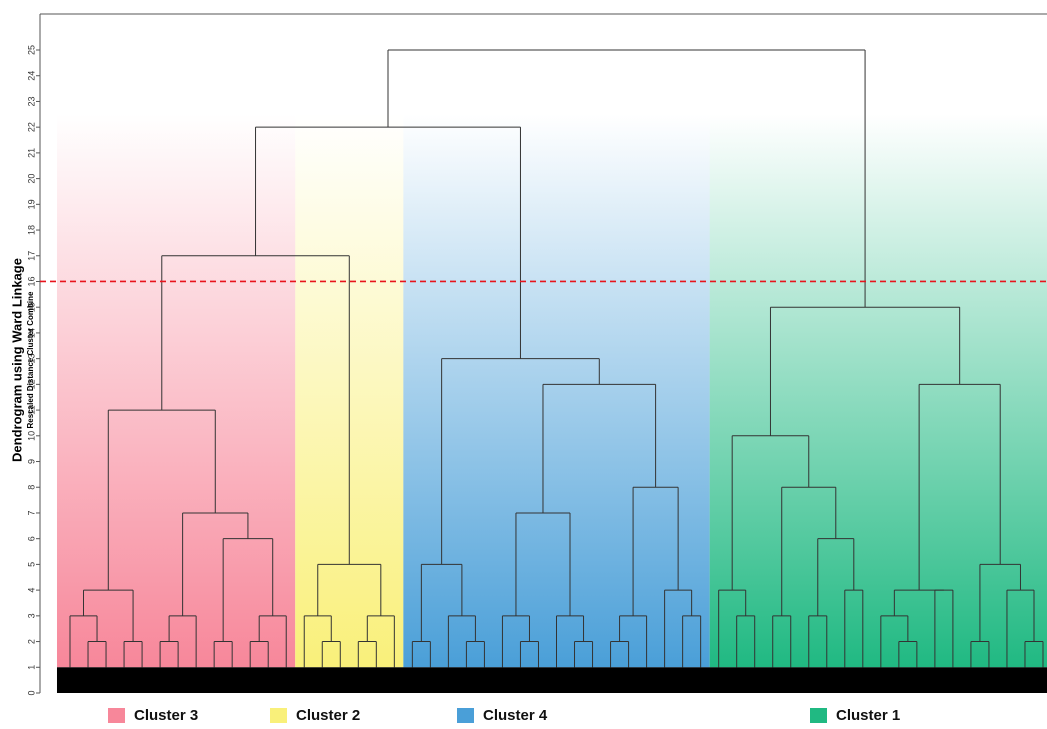  Describe the element at coordinates (31, 384) in the screenshot. I see `y-tick-label: 12` at that location.